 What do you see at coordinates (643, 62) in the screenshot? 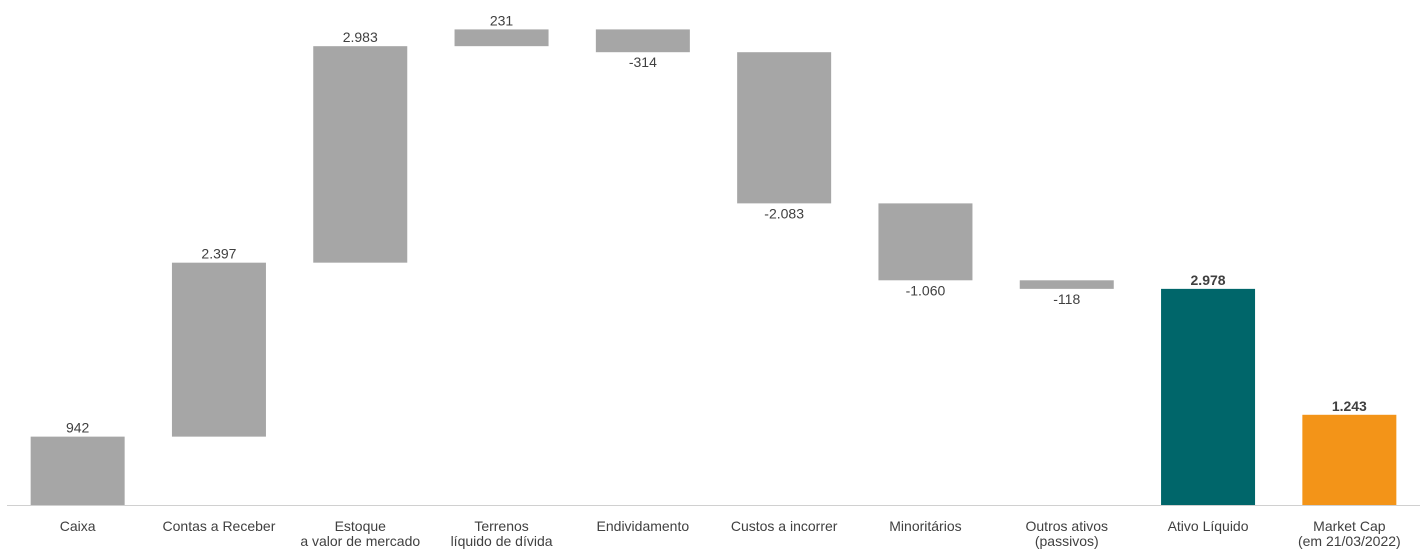
I see `value-label-4: -314` at bounding box center [643, 62].